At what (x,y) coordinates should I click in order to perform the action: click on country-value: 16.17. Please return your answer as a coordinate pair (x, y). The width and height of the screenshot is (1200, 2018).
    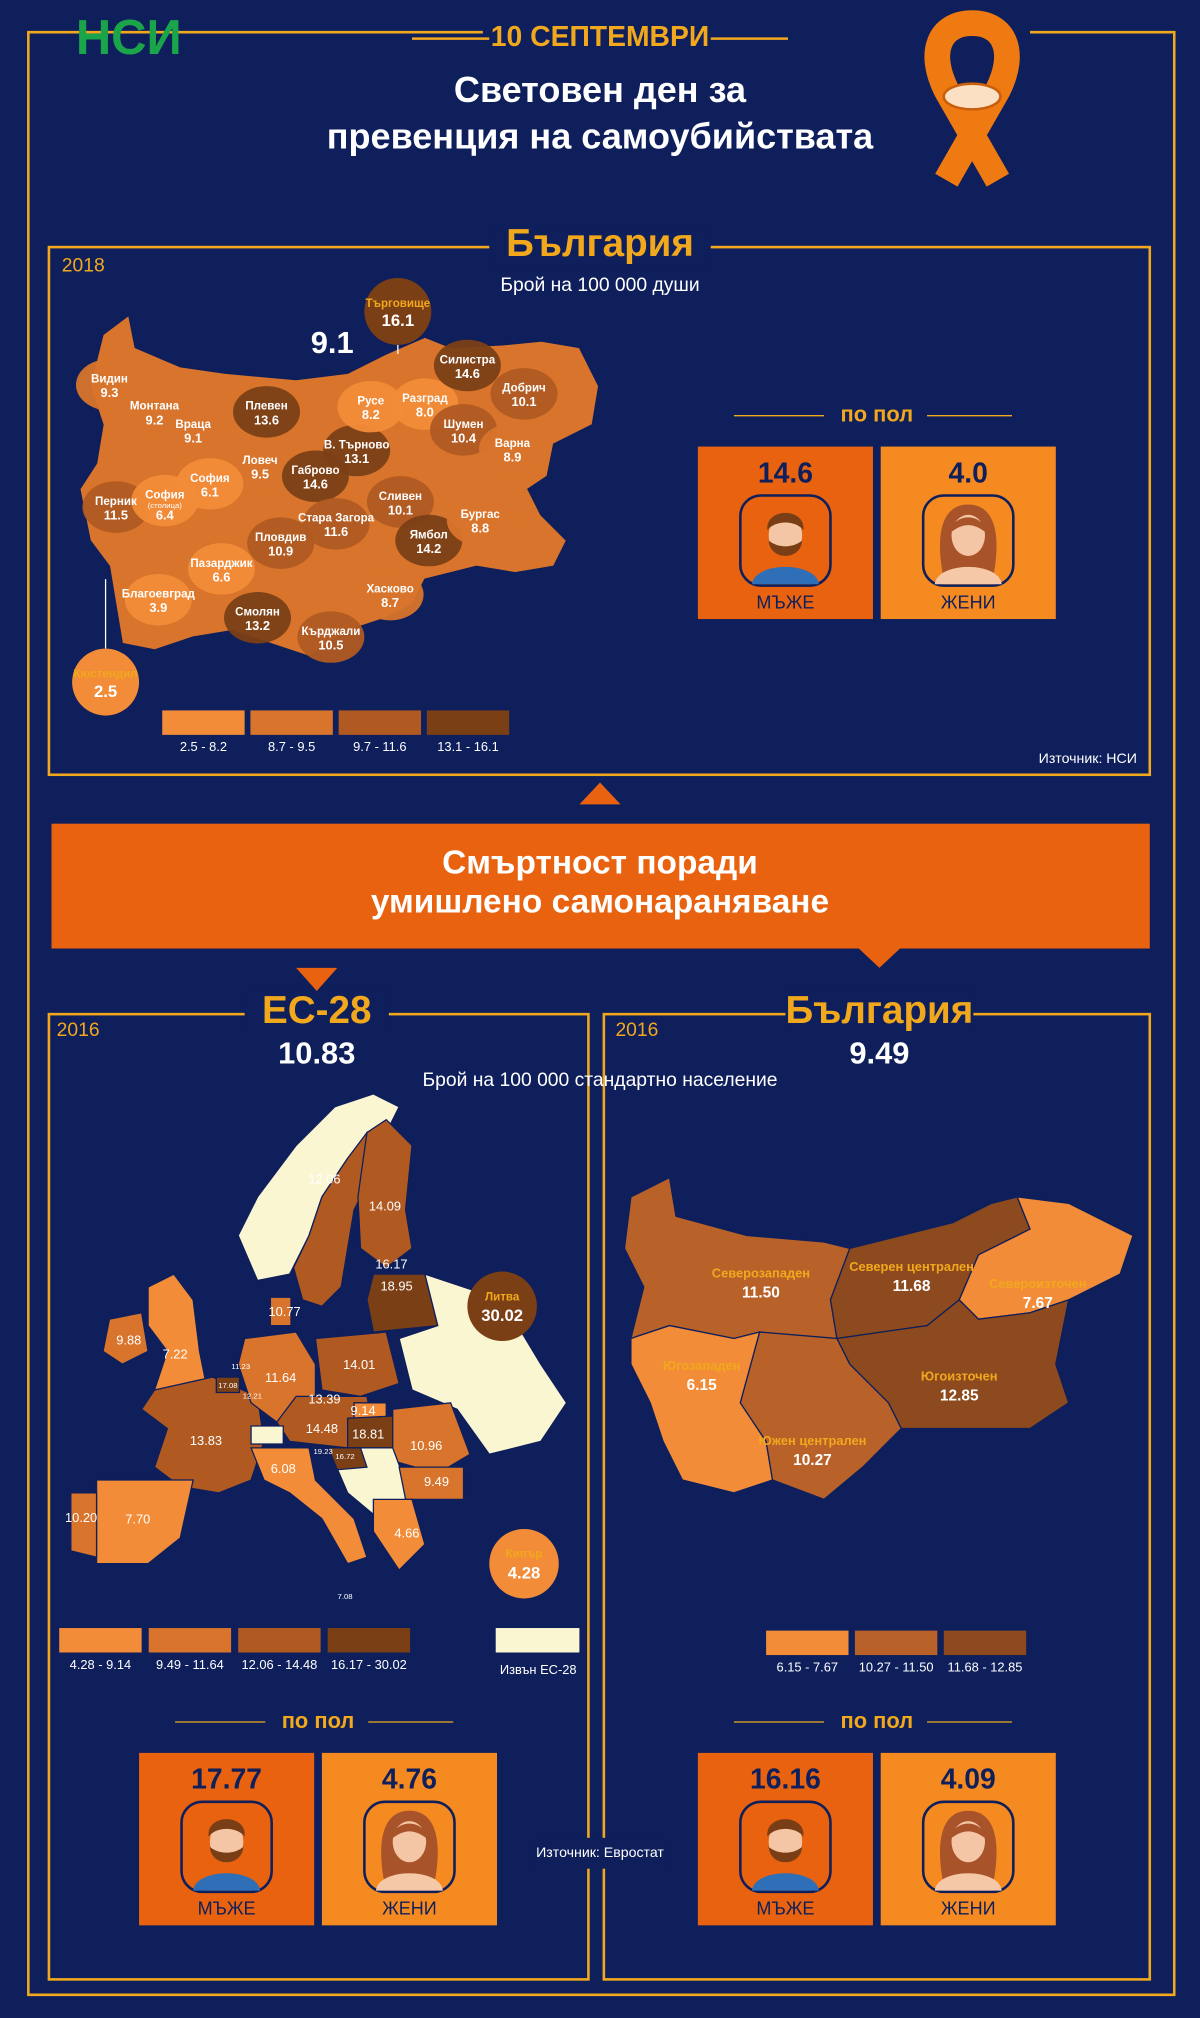
    Looking at the image, I should click on (391, 1264).